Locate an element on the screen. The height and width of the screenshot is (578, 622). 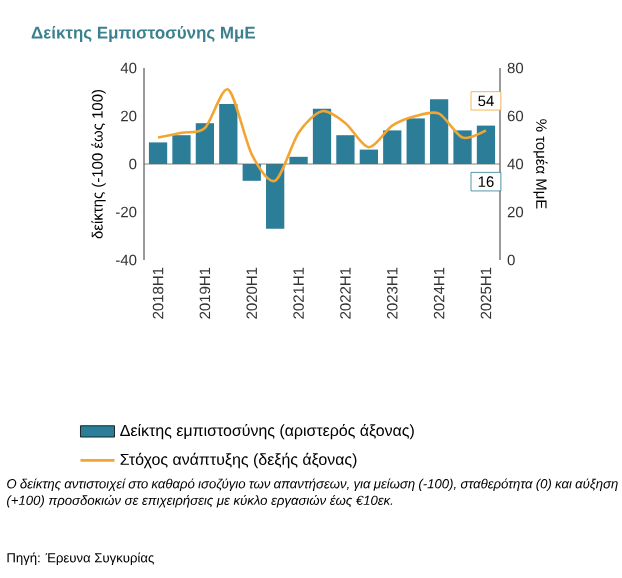
chart-title: Δείκτης Εμπιστοσύνης ΜμΕ is located at coordinates (143, 34).